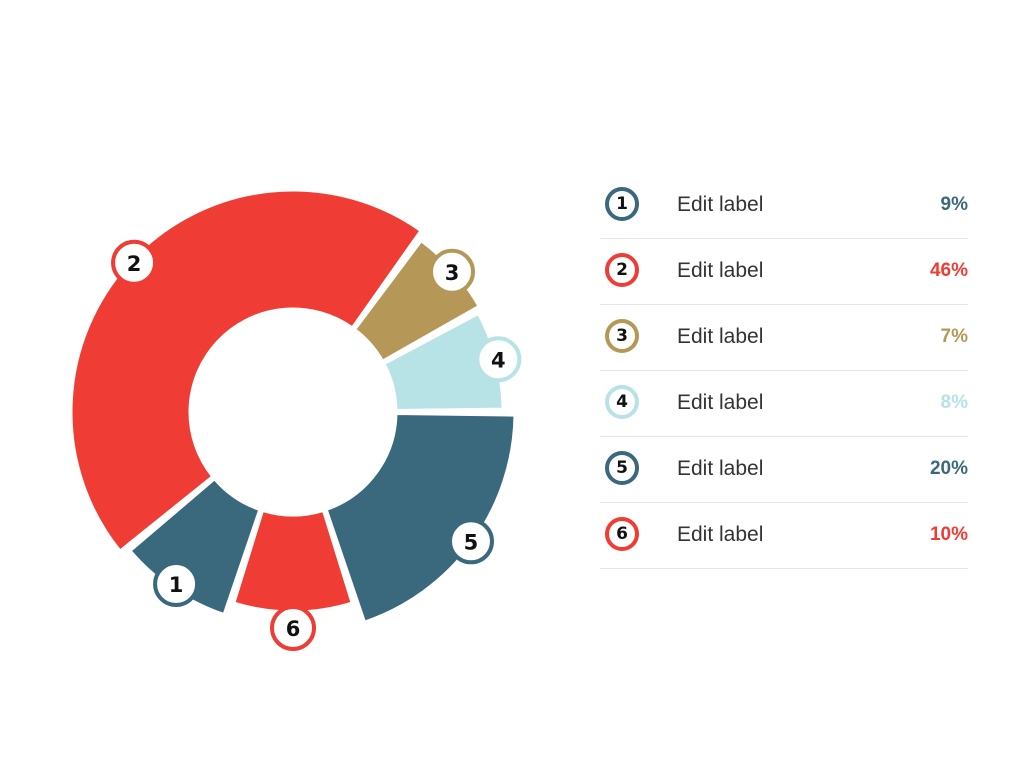 This screenshot has width=1024, height=768. What do you see at coordinates (622, 402) in the screenshot?
I see `legend-badge: 4` at bounding box center [622, 402].